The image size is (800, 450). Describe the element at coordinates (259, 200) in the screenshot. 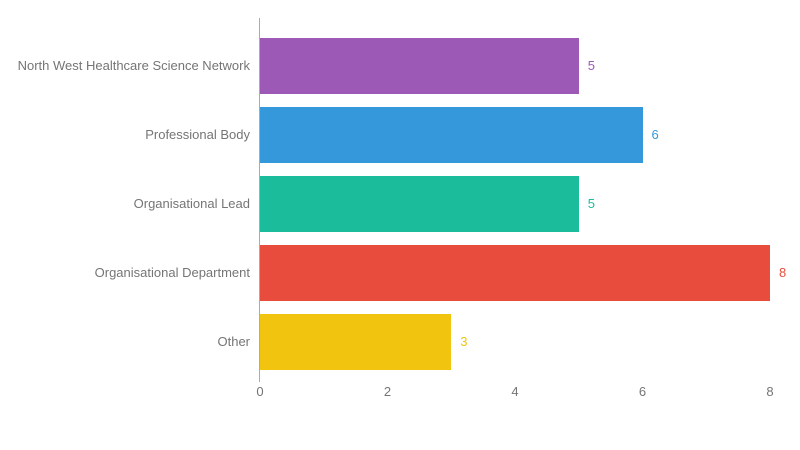

I see `y-axis-line` at that location.